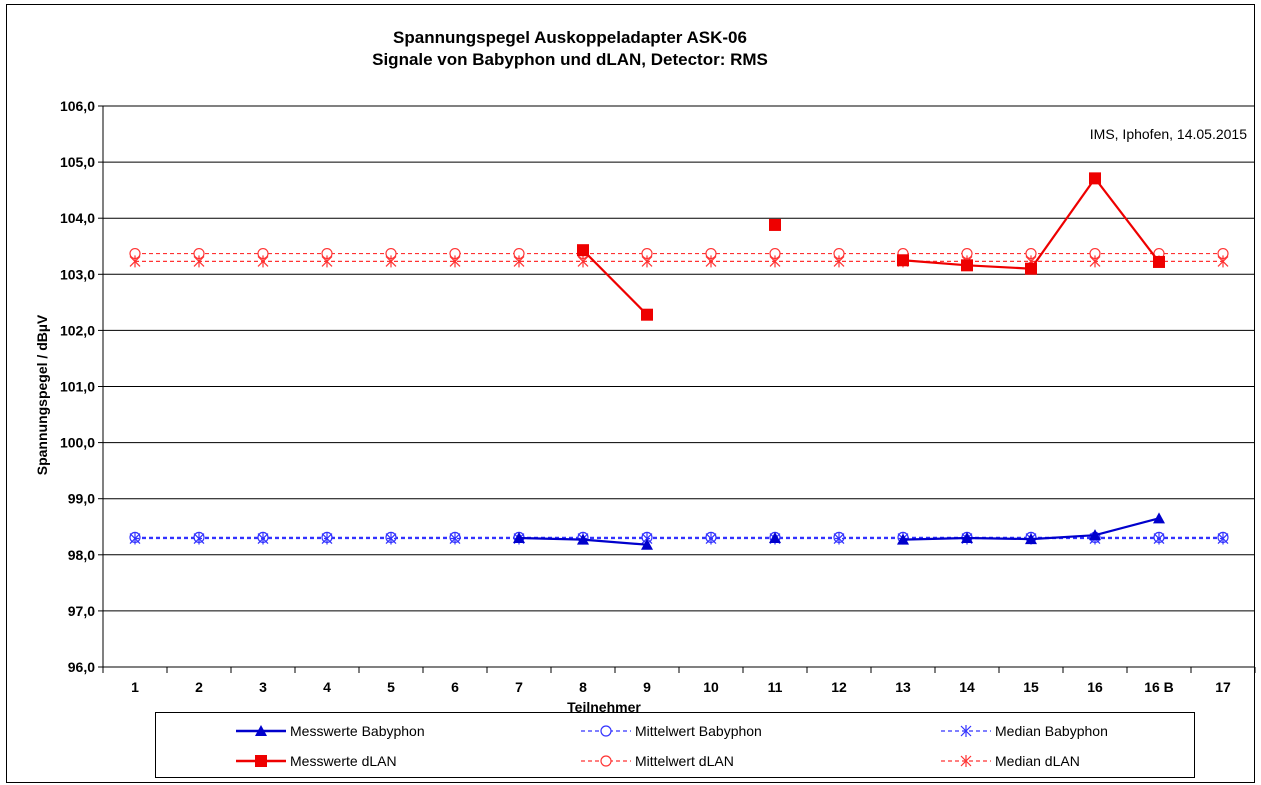 The image size is (1261, 785). Describe the element at coordinates (81, 555) in the screenshot. I see `y-tick-label: 98,0` at that location.